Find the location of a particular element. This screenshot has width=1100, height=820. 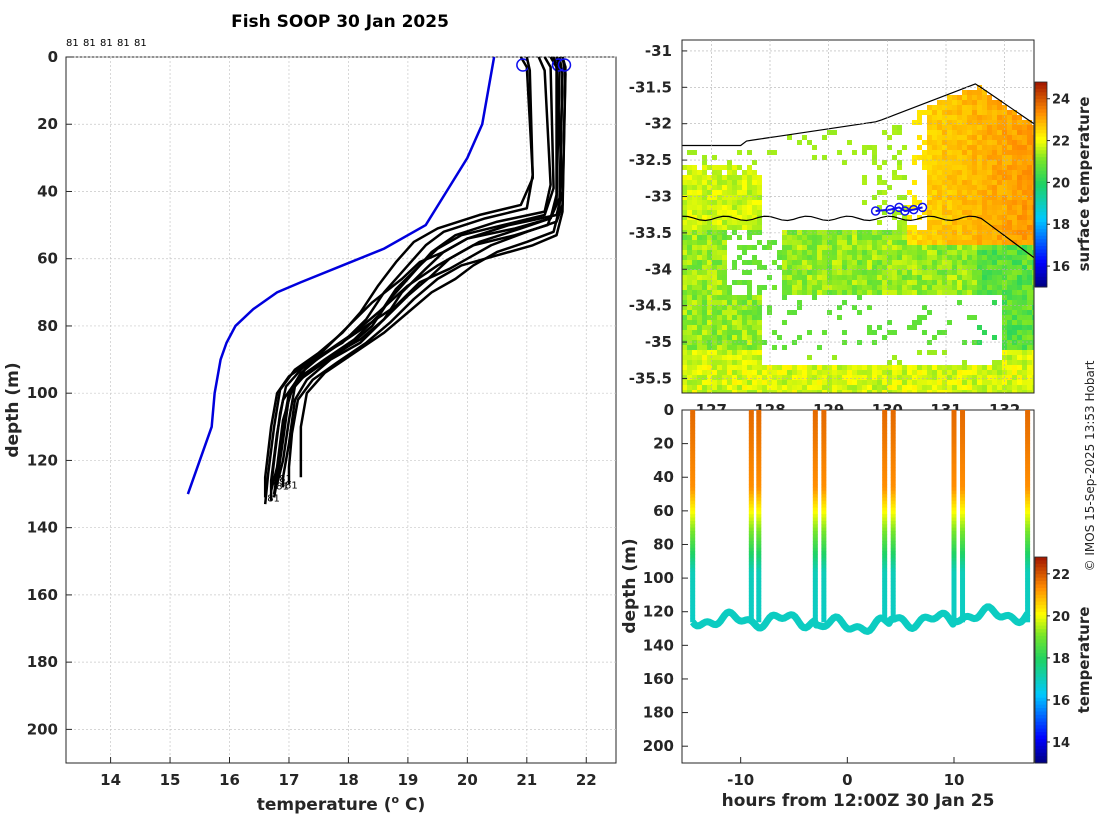

profile-start-marker is located at coordinates (564, 65).